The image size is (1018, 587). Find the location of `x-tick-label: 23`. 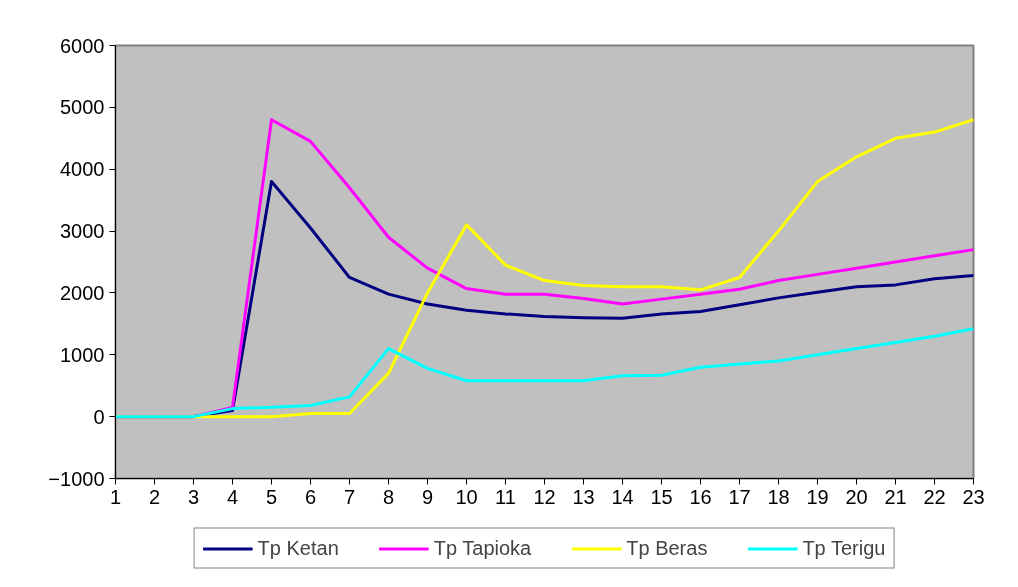

x-tick-label: 23 is located at coordinates (973, 496).